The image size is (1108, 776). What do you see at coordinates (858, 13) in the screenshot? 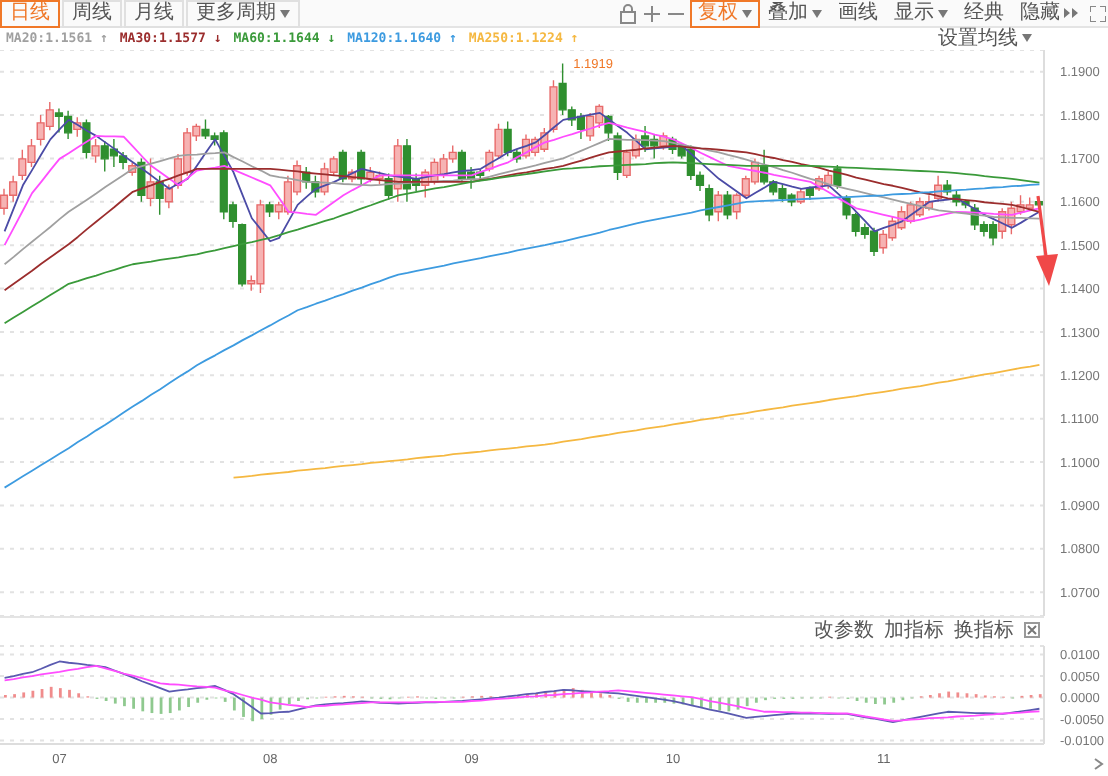
I see `text: 画线` at bounding box center [858, 13].